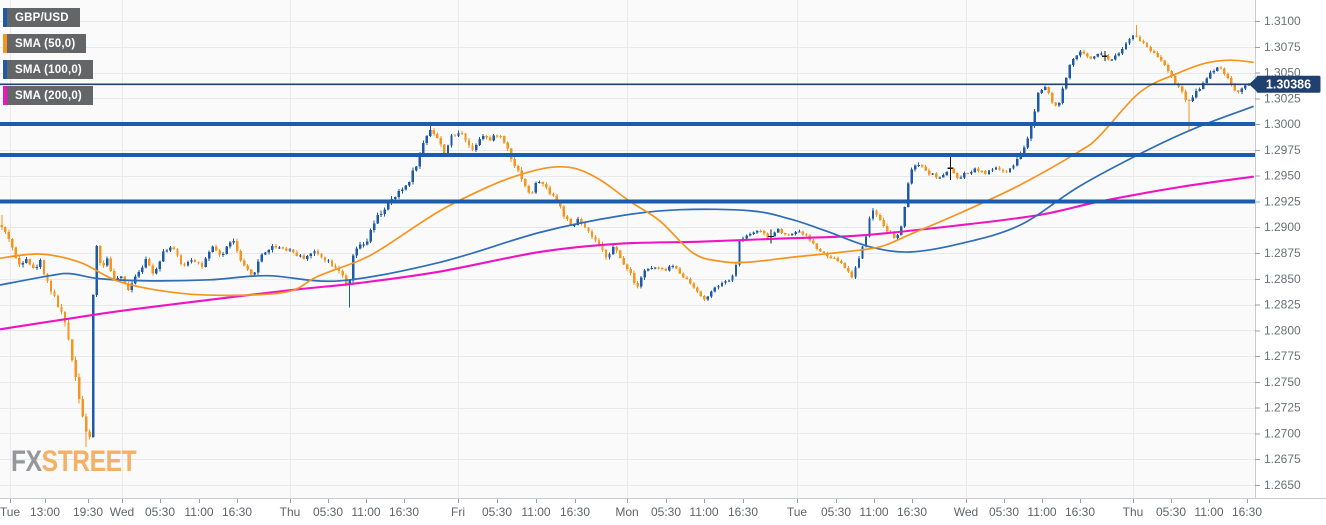  I want to click on price-axis-label: 1.2875, so click(1282, 253).